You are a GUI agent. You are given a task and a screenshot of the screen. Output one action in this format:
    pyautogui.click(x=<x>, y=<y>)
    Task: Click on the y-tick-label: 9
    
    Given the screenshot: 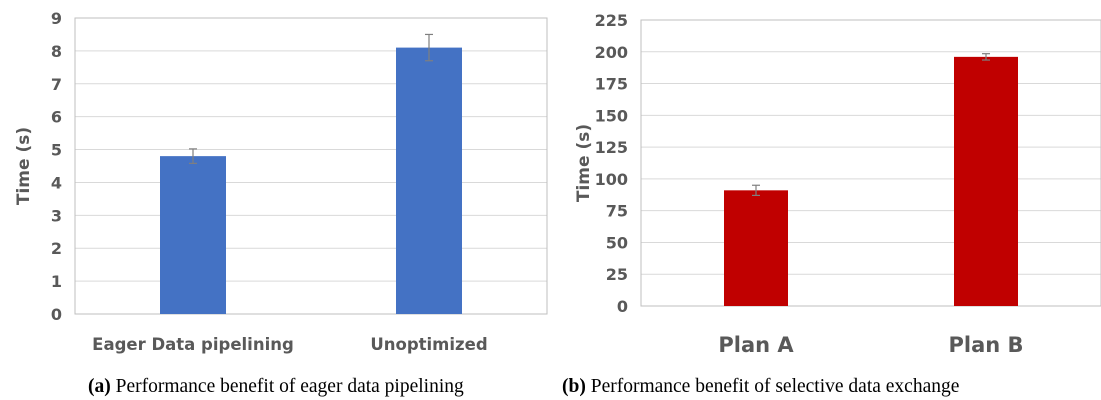 What is the action you would take?
    pyautogui.click(x=56, y=18)
    